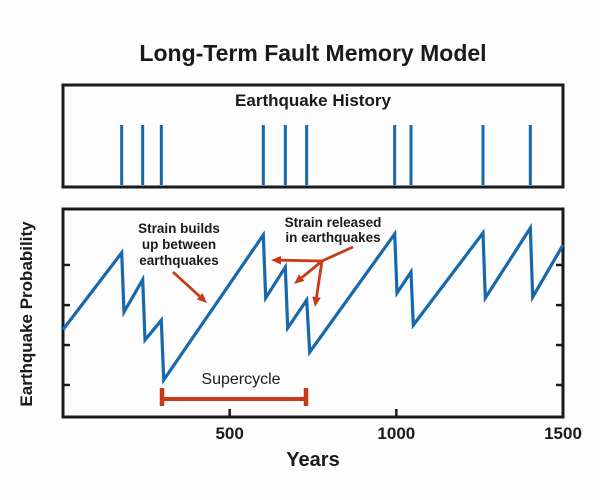 Image resolution: width=600 pixels, height=500 pixels. I want to click on x-axis-label: Years, so click(313, 460).